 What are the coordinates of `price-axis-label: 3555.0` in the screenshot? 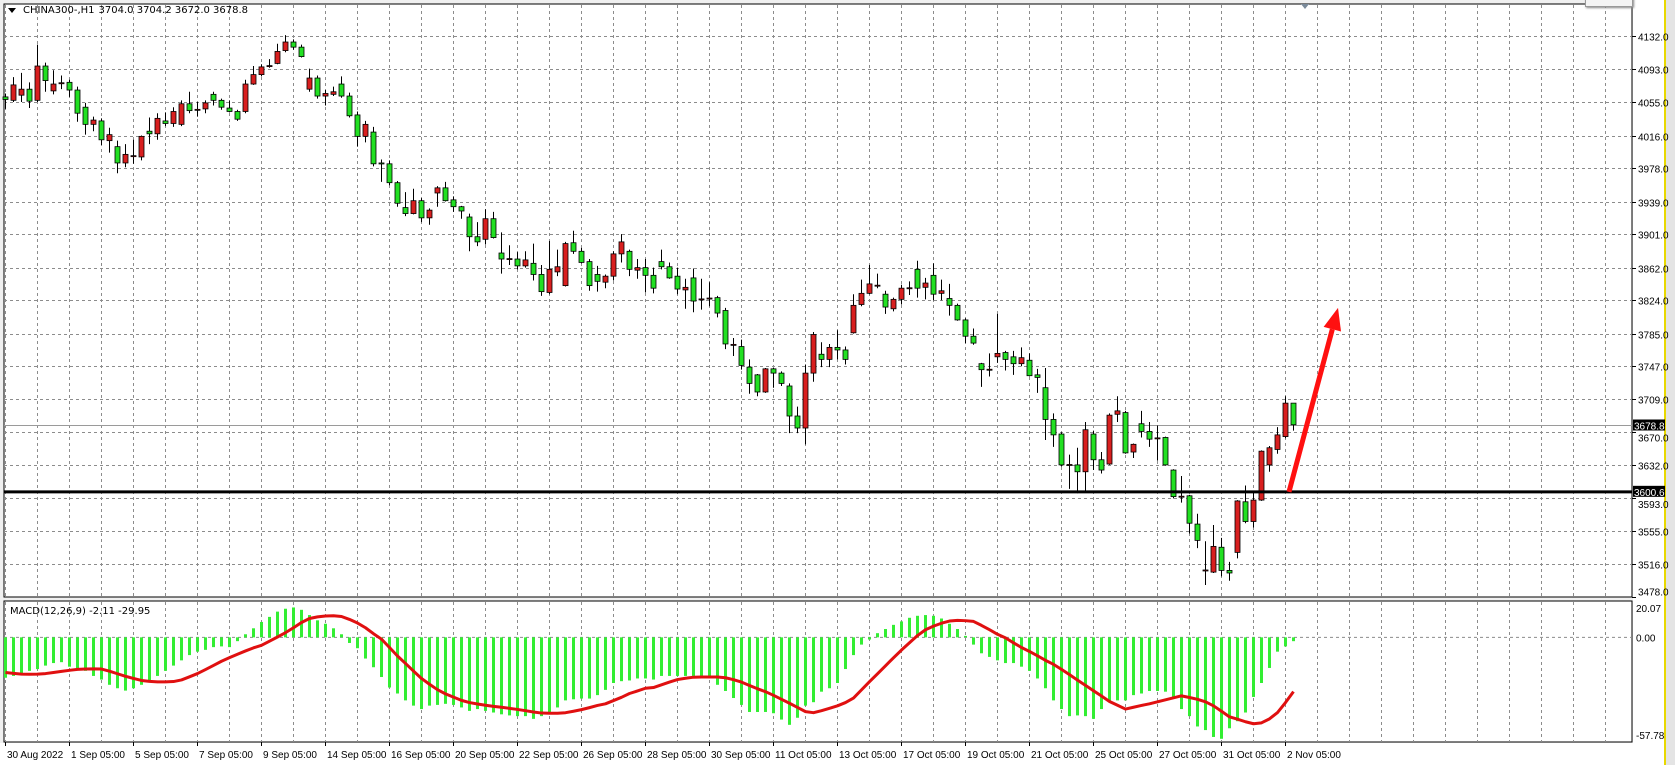 It's located at (1653, 533).